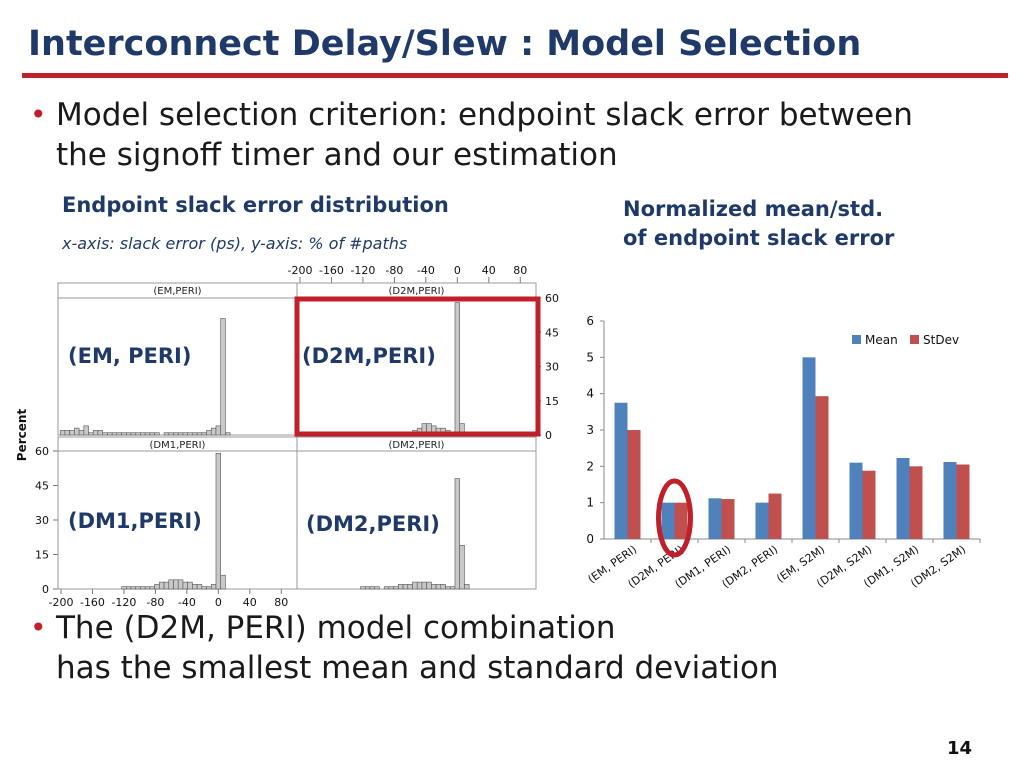  Describe the element at coordinates (123, 602) in the screenshot. I see `x-tick-label-bottom: -120` at that location.